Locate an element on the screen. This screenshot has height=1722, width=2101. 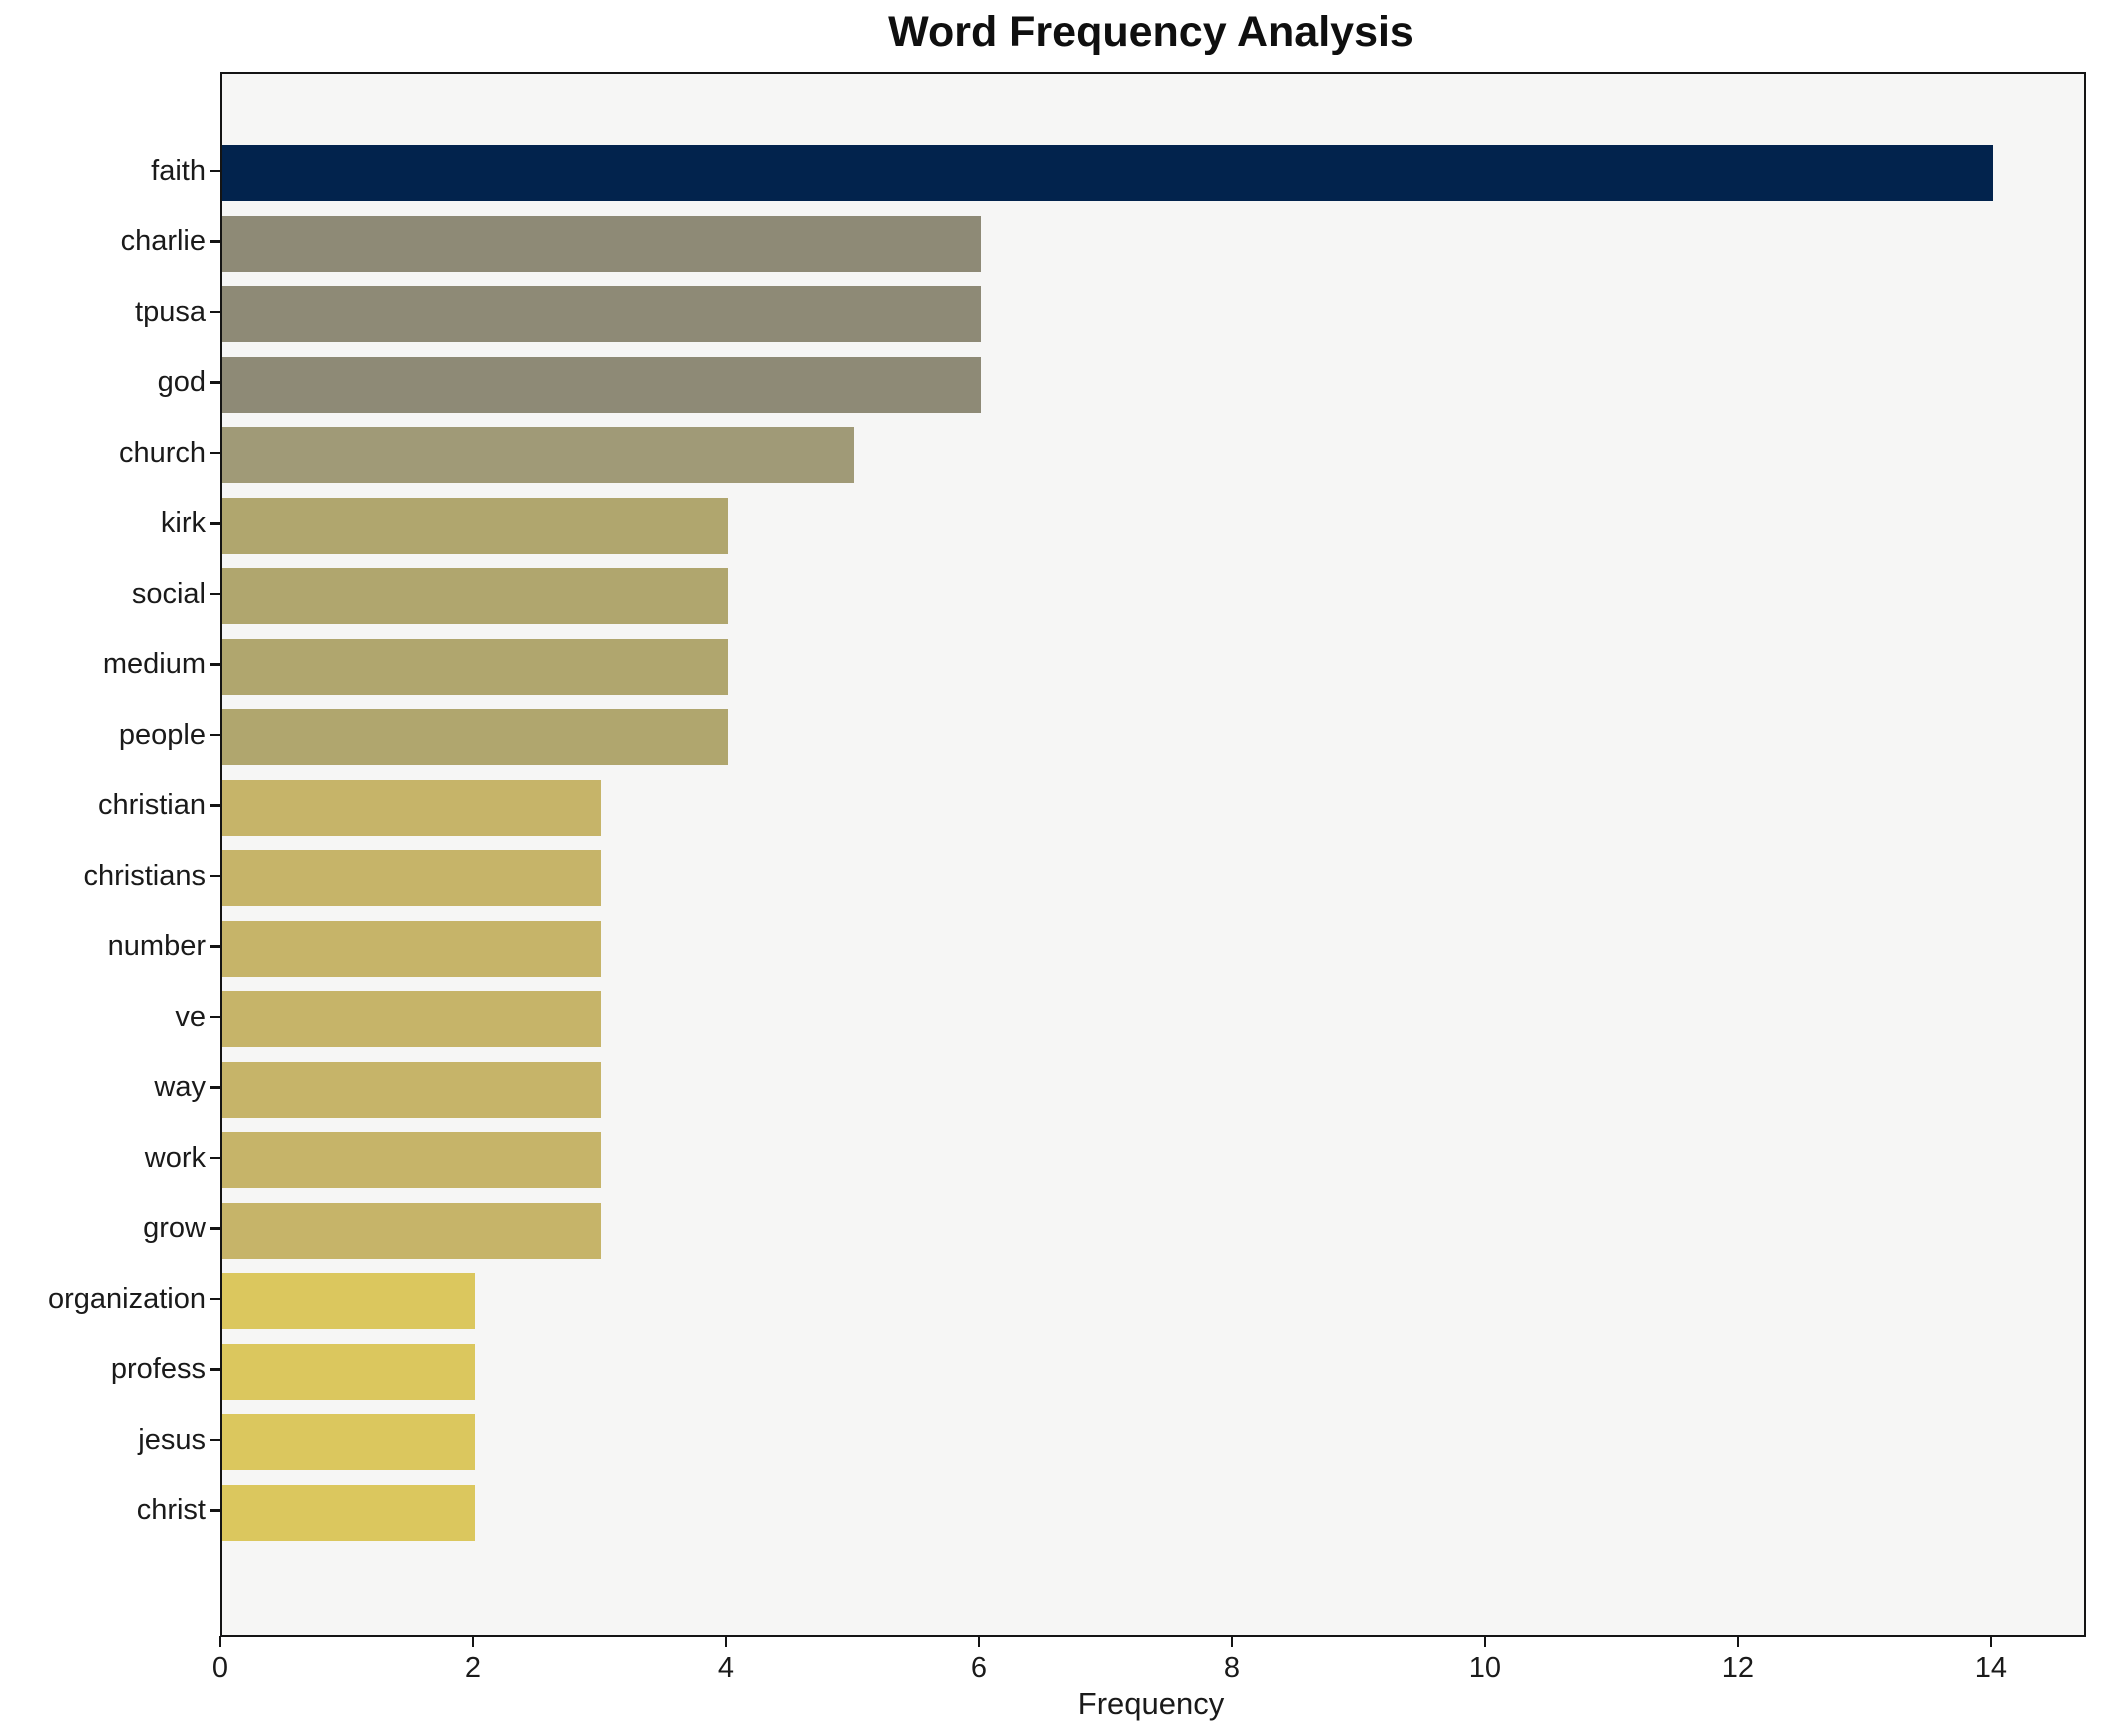
y-tick-label-kirk: kirk is located at coordinates (183, 523).